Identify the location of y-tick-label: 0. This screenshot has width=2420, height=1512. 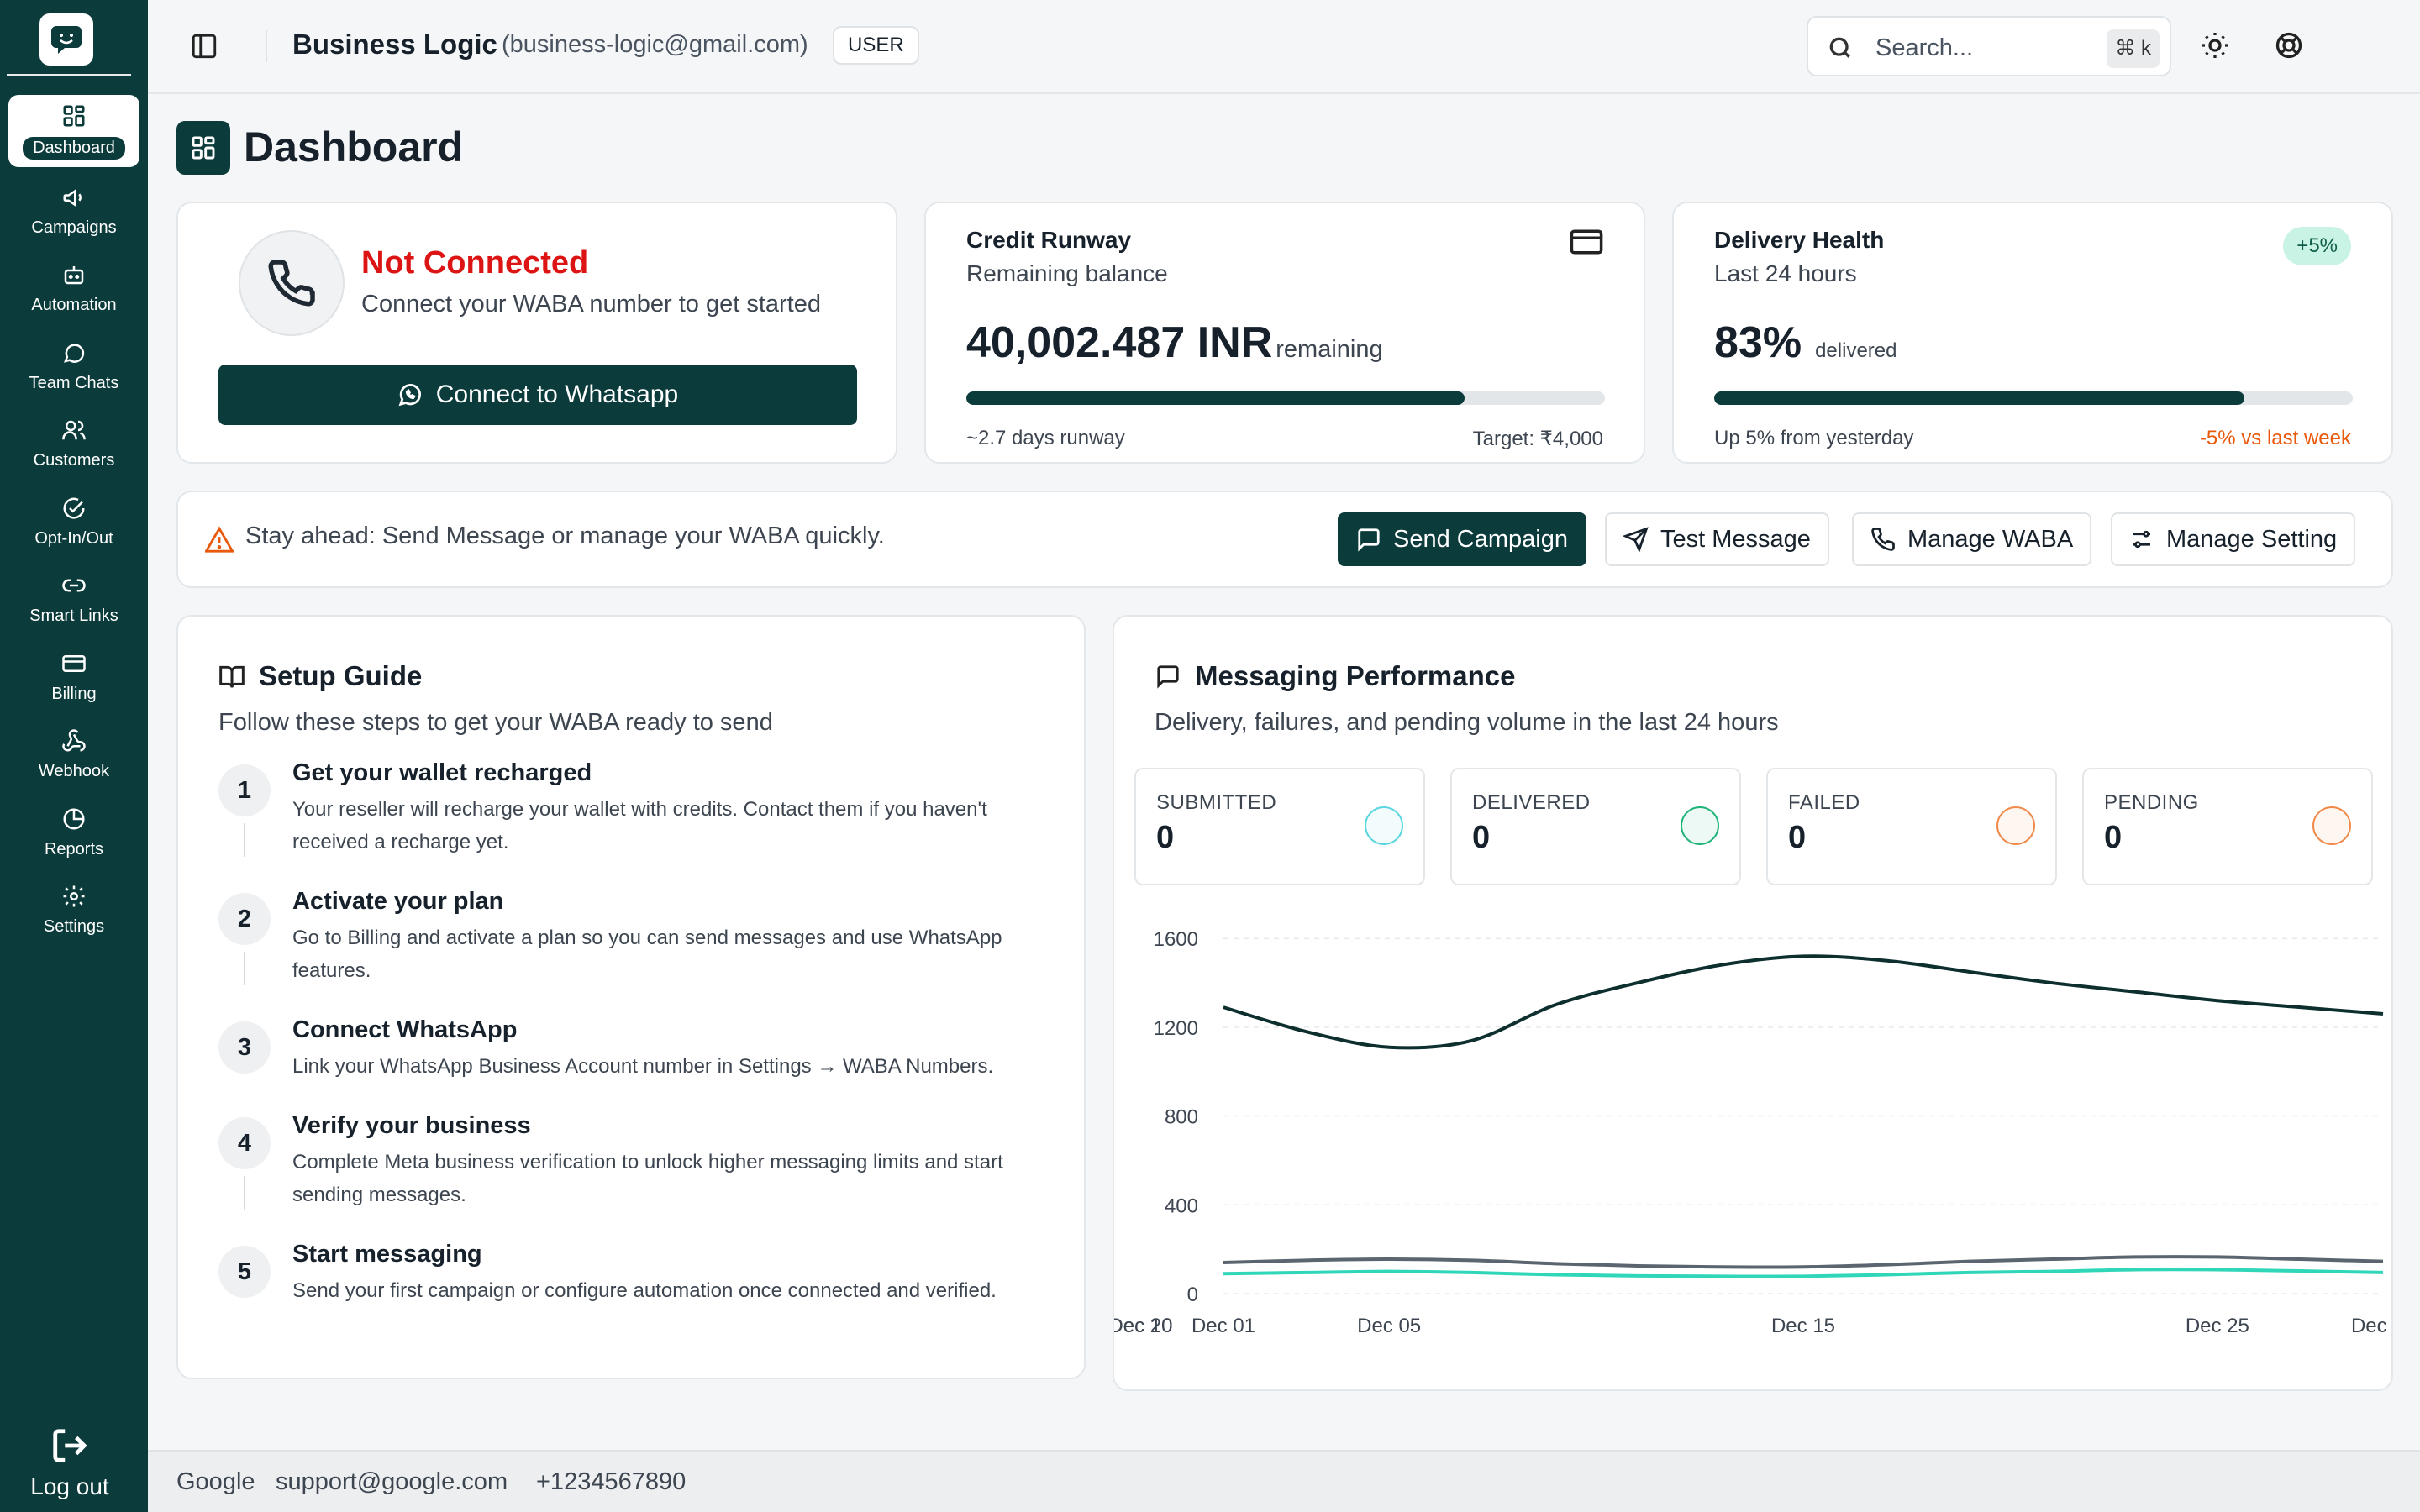
(1193, 1295).